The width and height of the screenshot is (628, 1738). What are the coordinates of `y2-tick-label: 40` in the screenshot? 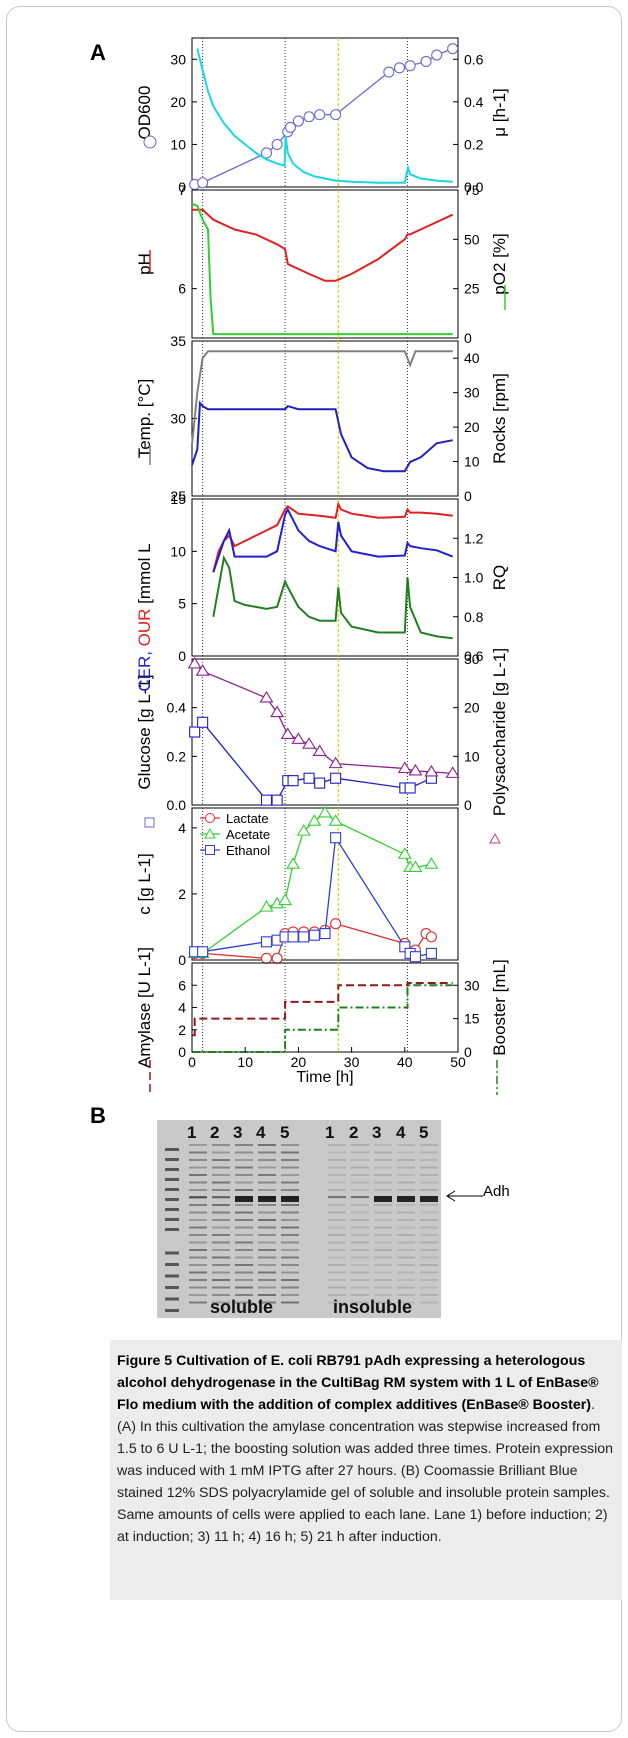 It's located at (472, 358).